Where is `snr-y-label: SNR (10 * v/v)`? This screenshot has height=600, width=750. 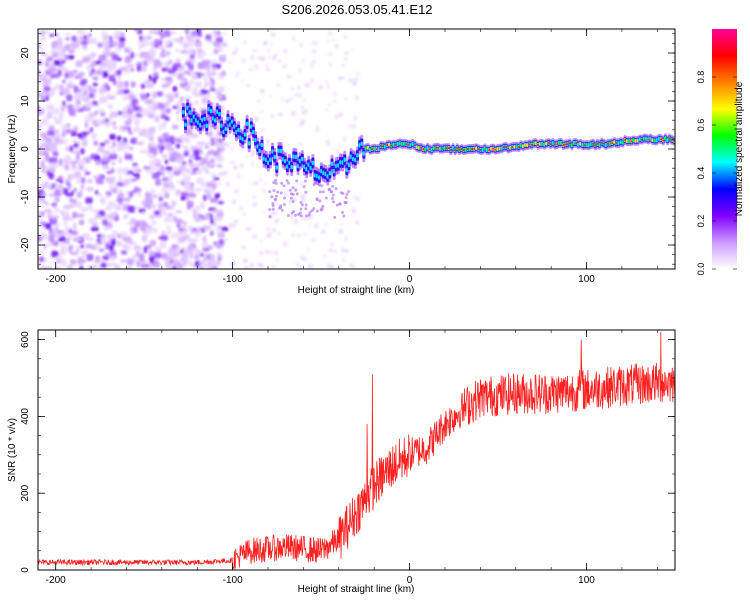
snr-y-label: SNR (10 * v/v) is located at coordinates (12, 450).